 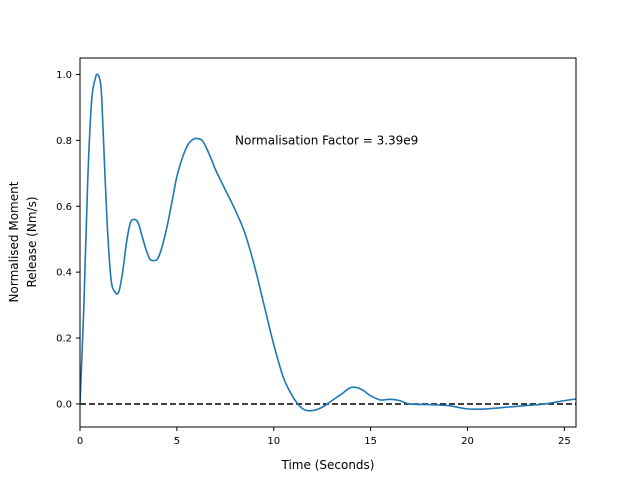 I want to click on annotation-normalisation-factor: Normalisation Factor = 3.39e9, so click(x=326, y=140).